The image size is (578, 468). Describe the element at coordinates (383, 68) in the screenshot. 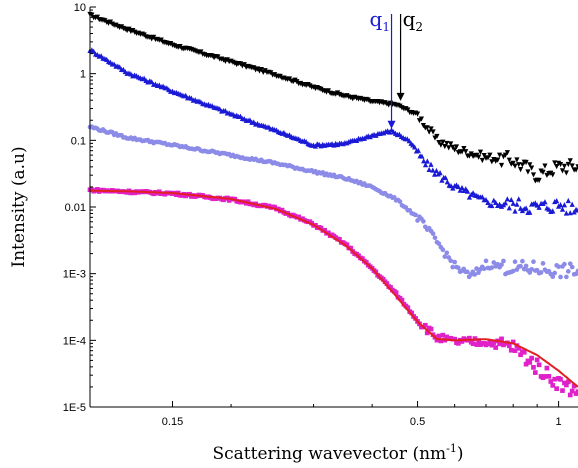

I see `annotation-q1: q1` at that location.